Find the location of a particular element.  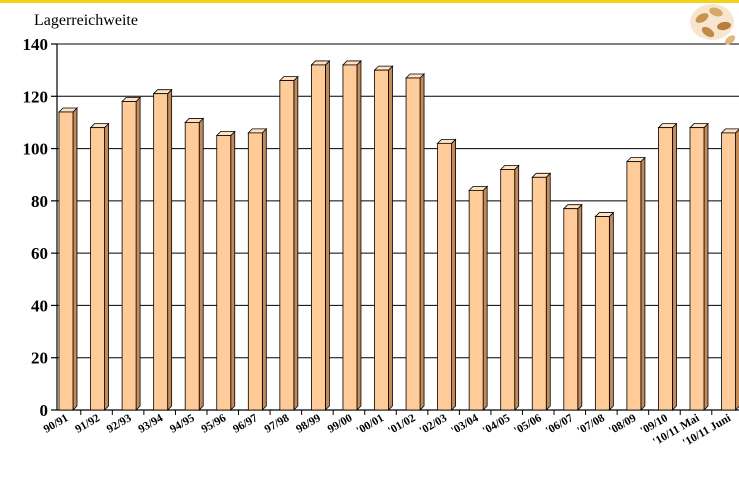

x-category-label: 98/99 is located at coordinates (308, 424).